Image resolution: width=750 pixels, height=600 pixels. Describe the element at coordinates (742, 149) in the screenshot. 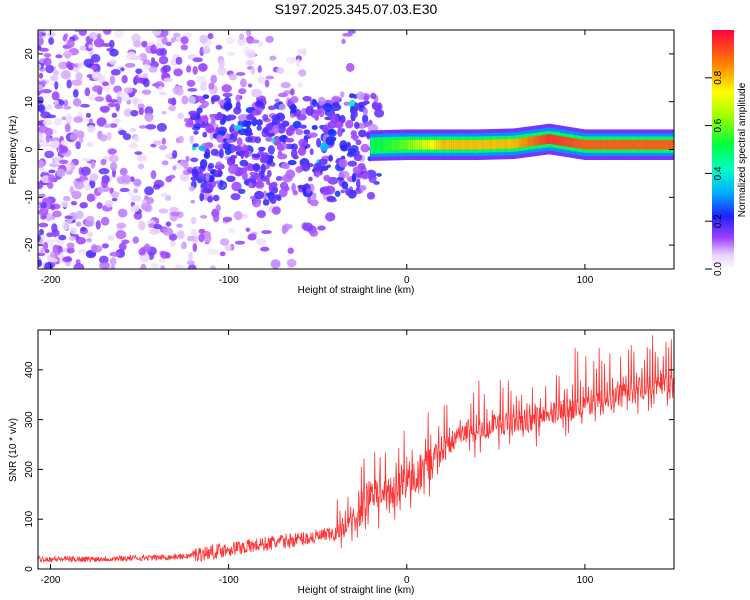

I see `colorbar-label: Normalized spectral amplitude` at that location.